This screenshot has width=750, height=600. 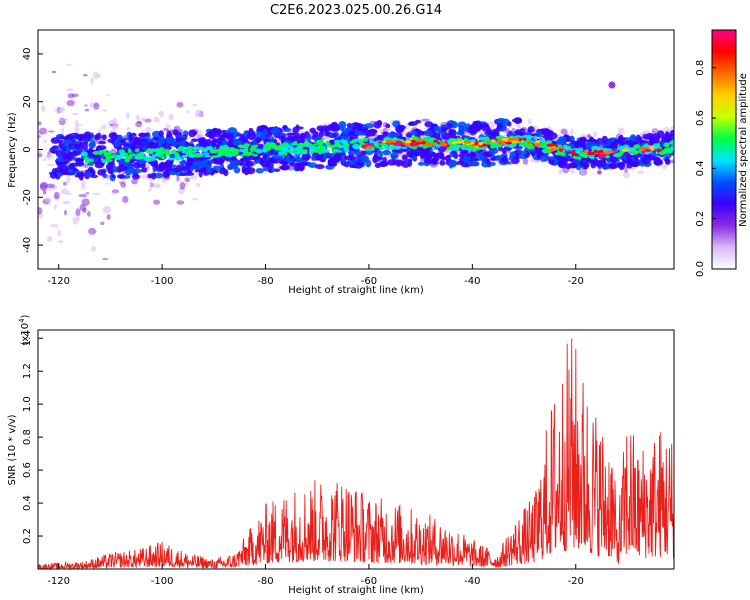 I want to click on spectrogram-x-tick-label: -120, so click(x=58, y=281).